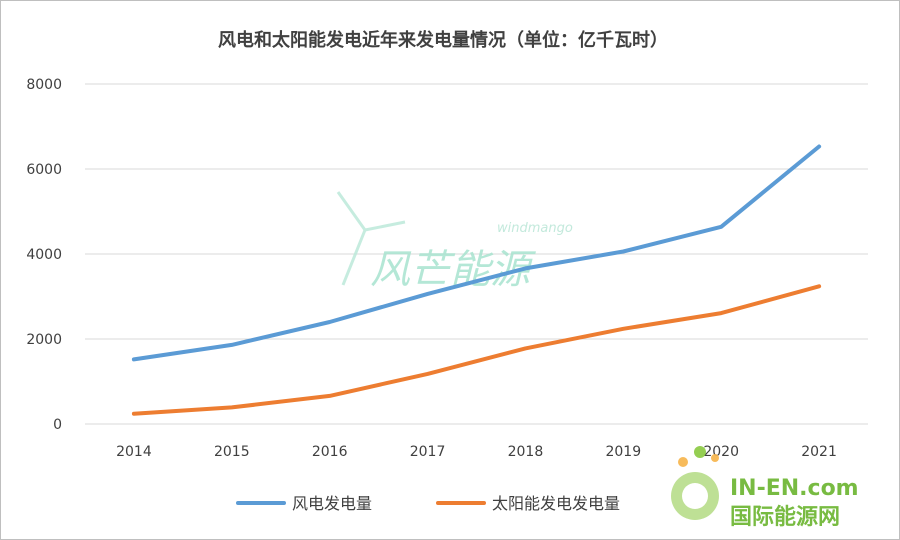 The width and height of the screenshot is (900, 540). Describe the element at coordinates (134, 452) in the screenshot. I see `x-tick-label: 2014` at that location.